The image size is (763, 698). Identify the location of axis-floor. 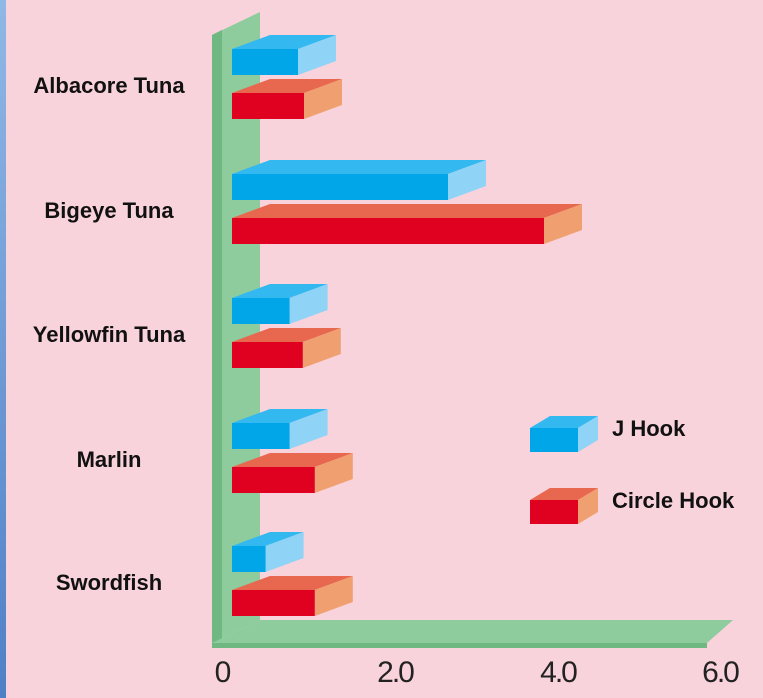
(472, 631).